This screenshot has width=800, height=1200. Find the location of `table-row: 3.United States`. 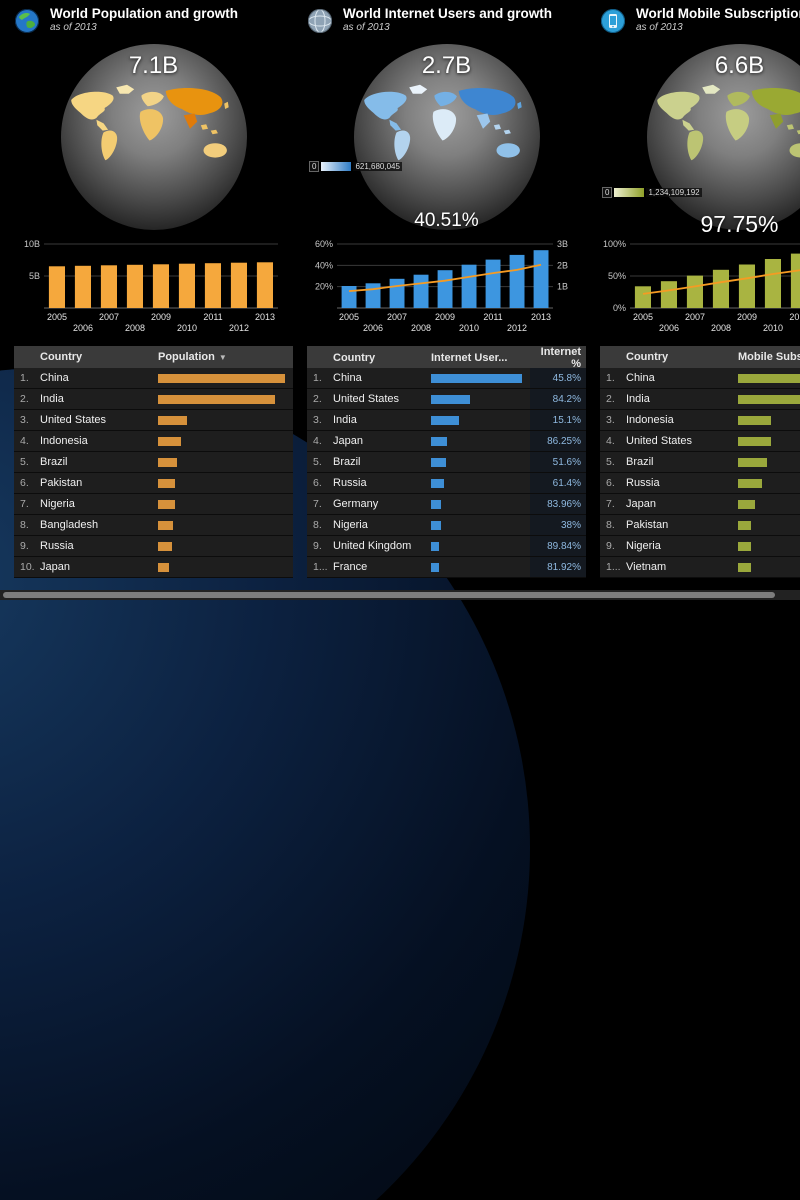

table-row: 3.United States is located at coordinates (153, 420).